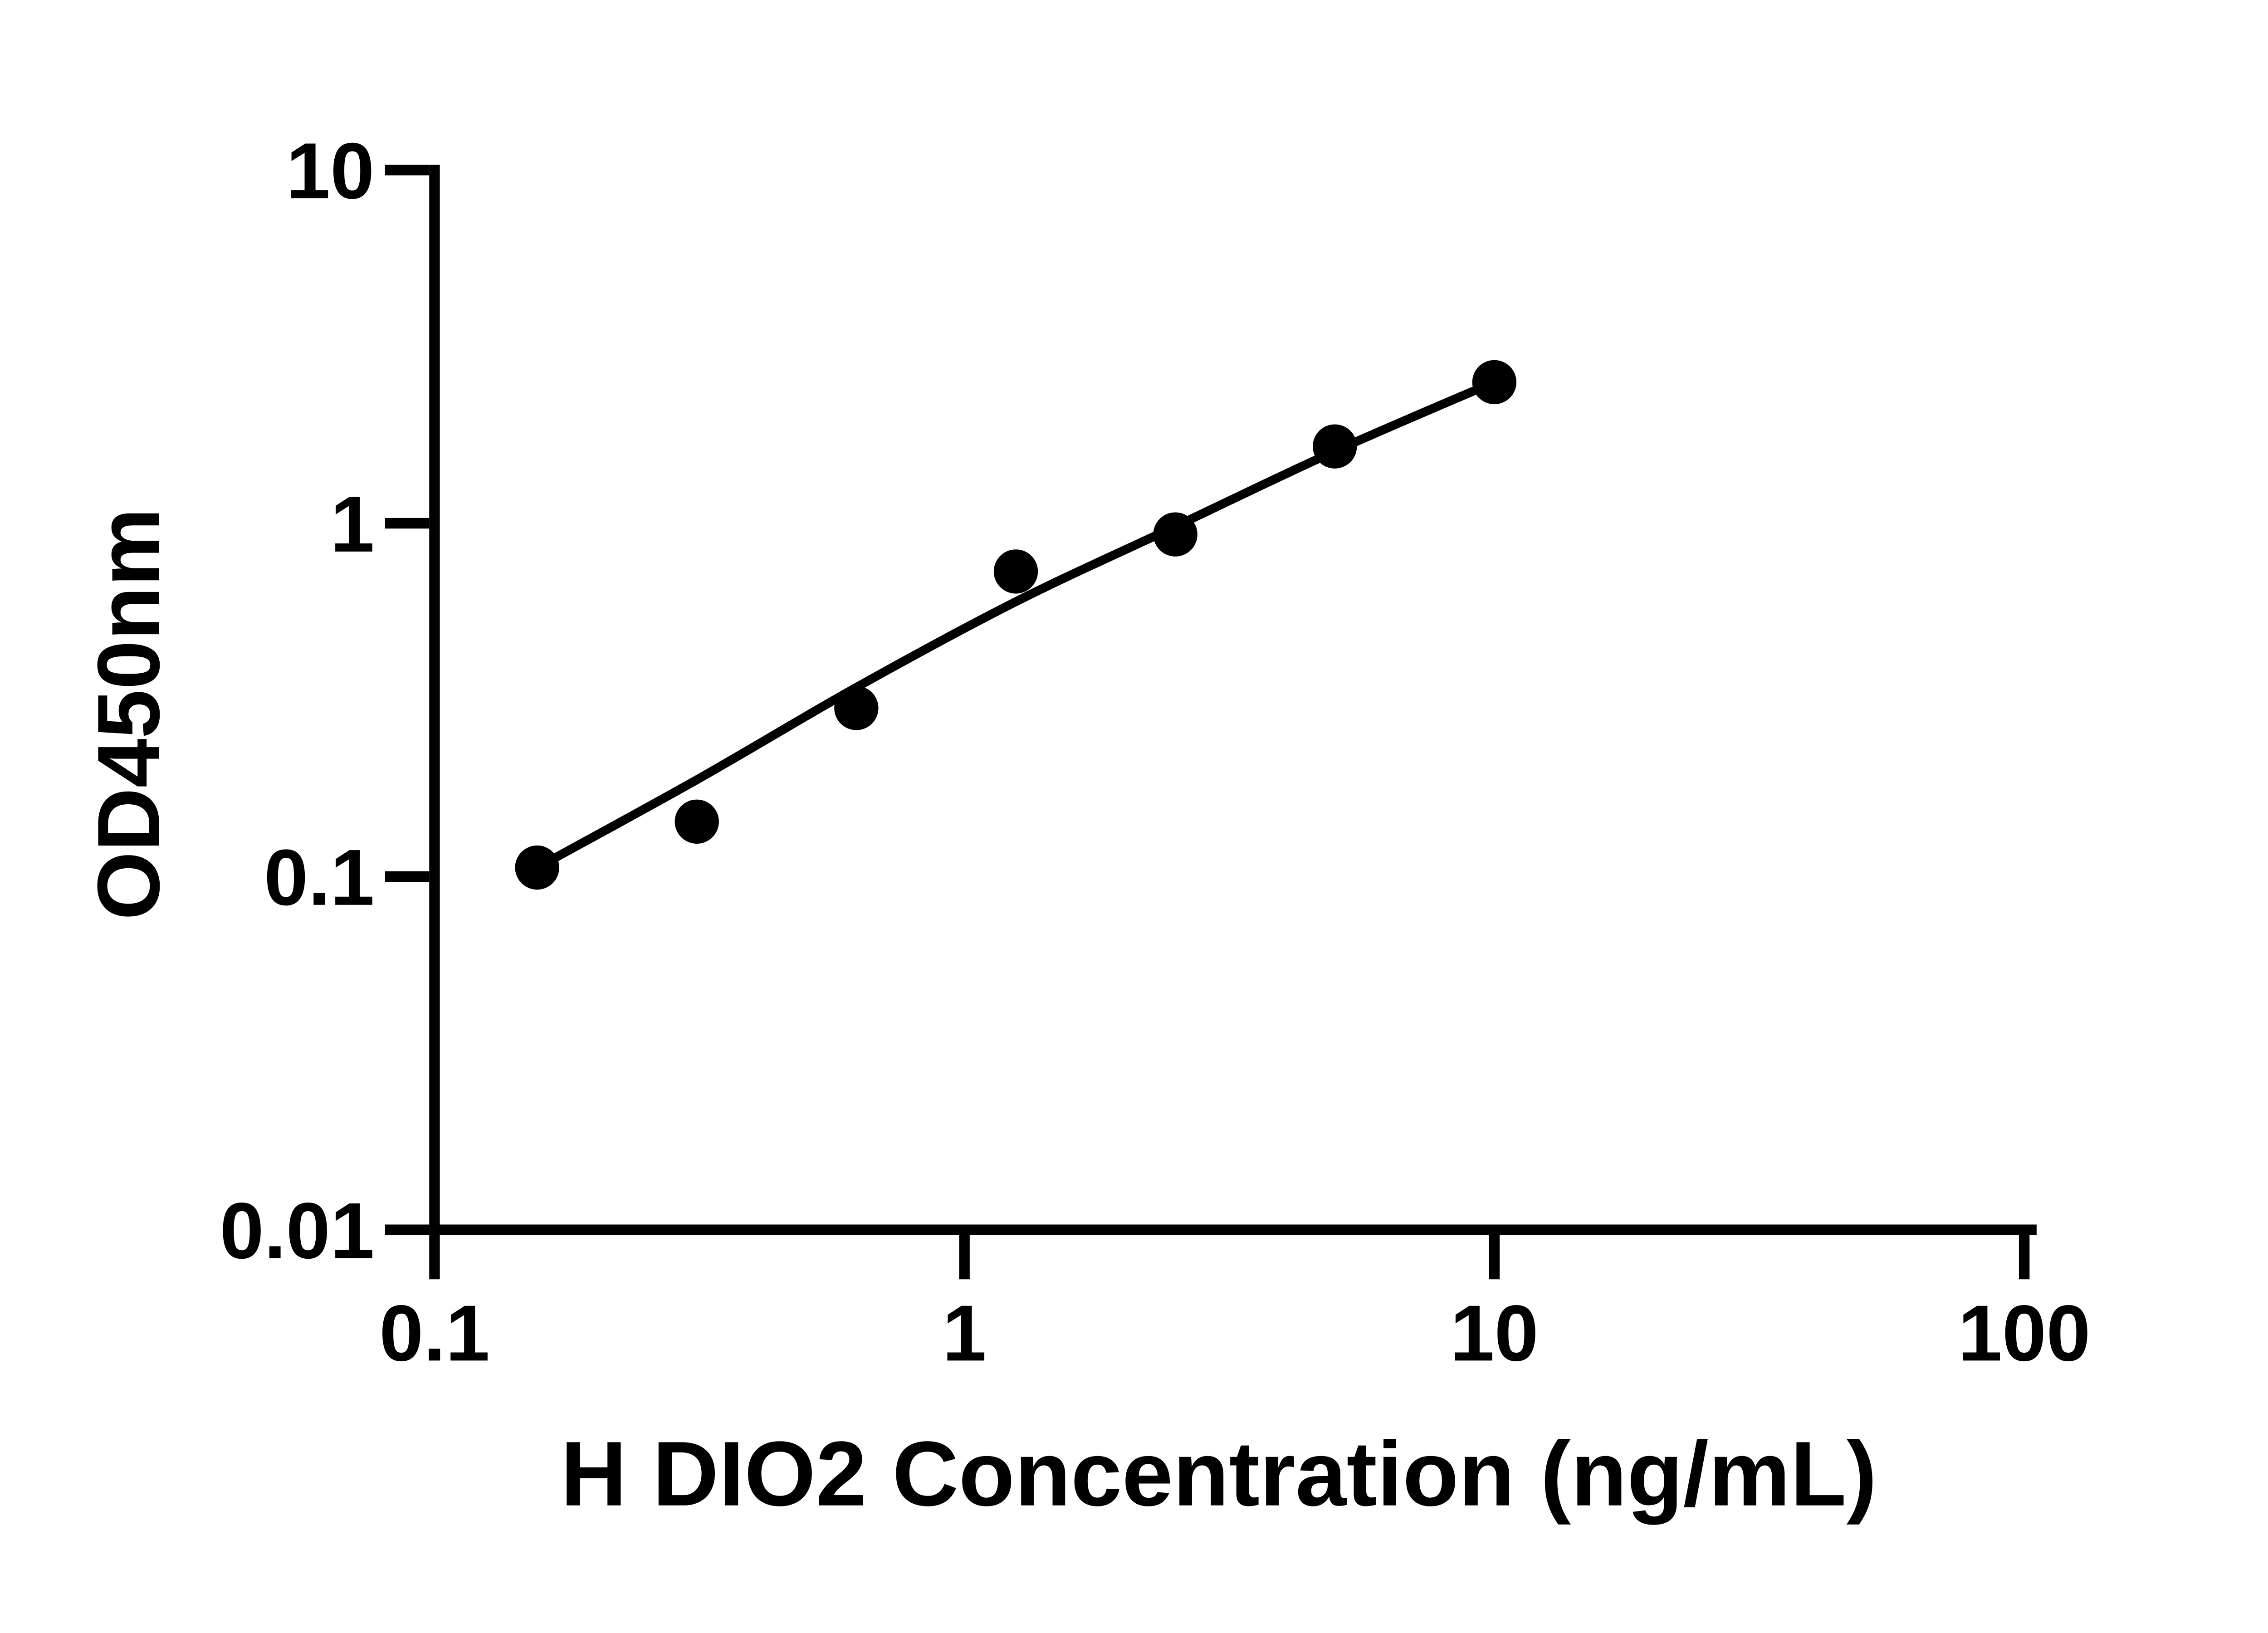 Image resolution: width=2268 pixels, height=1633 pixels. Describe the element at coordinates (319, 877) in the screenshot. I see `y-tick-label: 0.1` at that location.